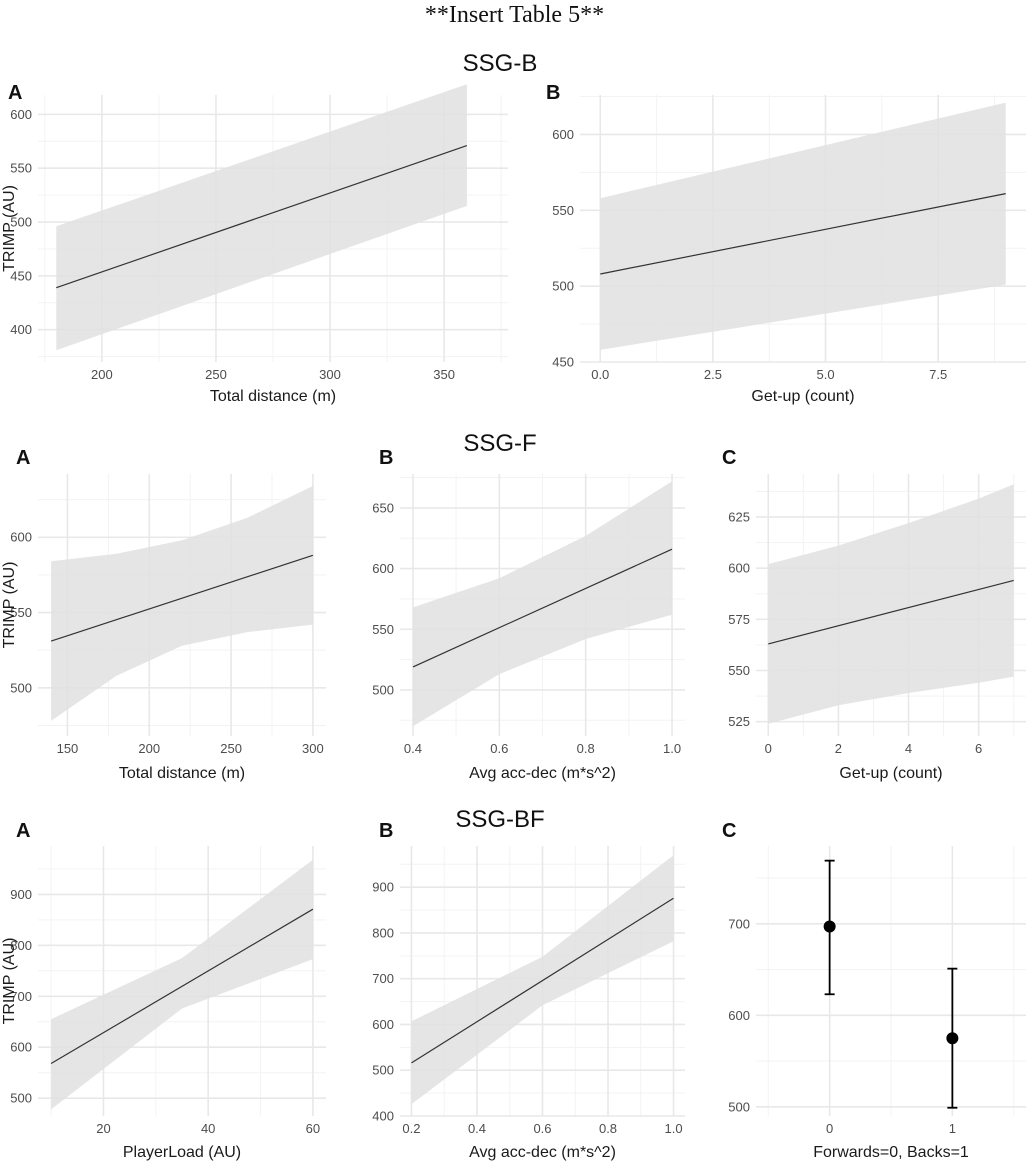 The height and width of the screenshot is (1164, 1029). What do you see at coordinates (952, 1128) in the screenshot?
I see `x-tick-label: 1` at bounding box center [952, 1128].